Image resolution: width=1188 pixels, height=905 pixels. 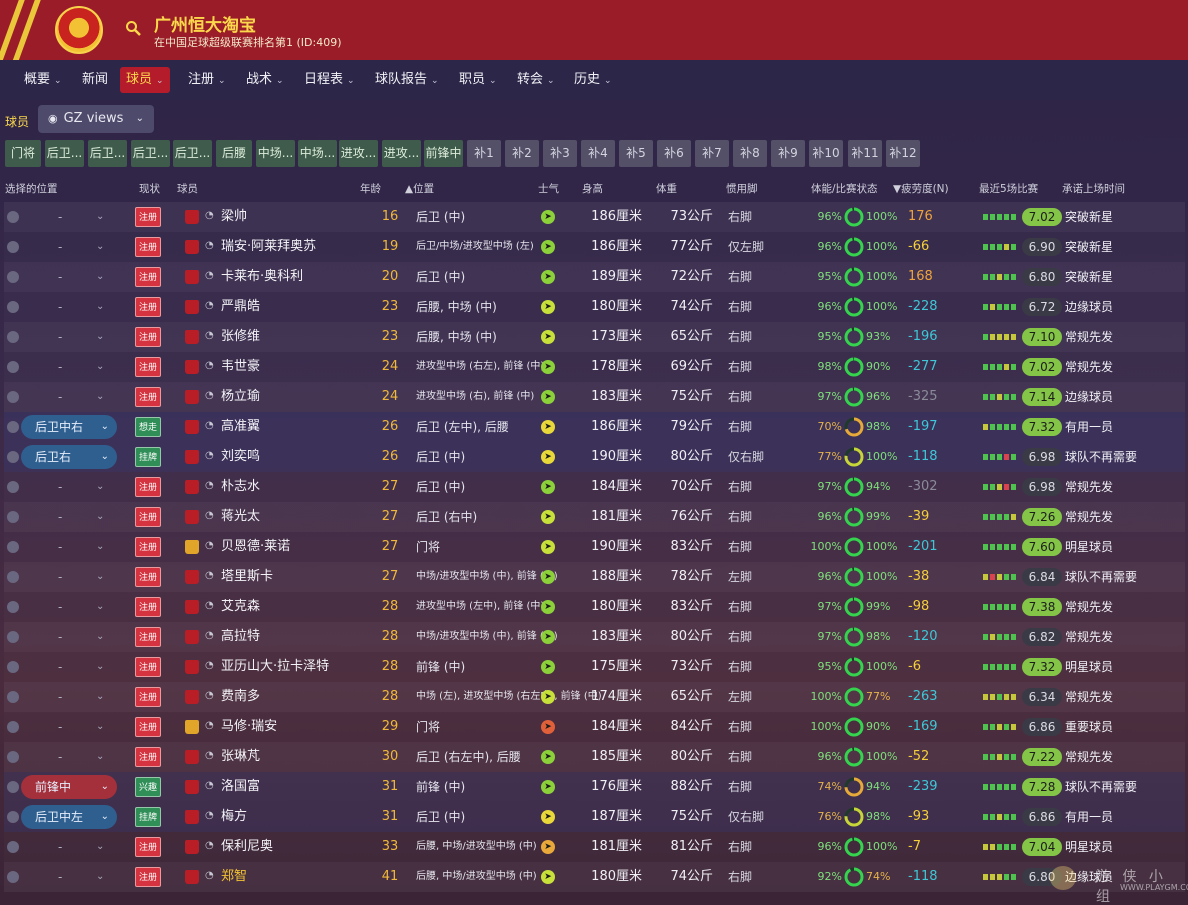 I want to click on position-tab: 后腰, so click(x=234, y=153).